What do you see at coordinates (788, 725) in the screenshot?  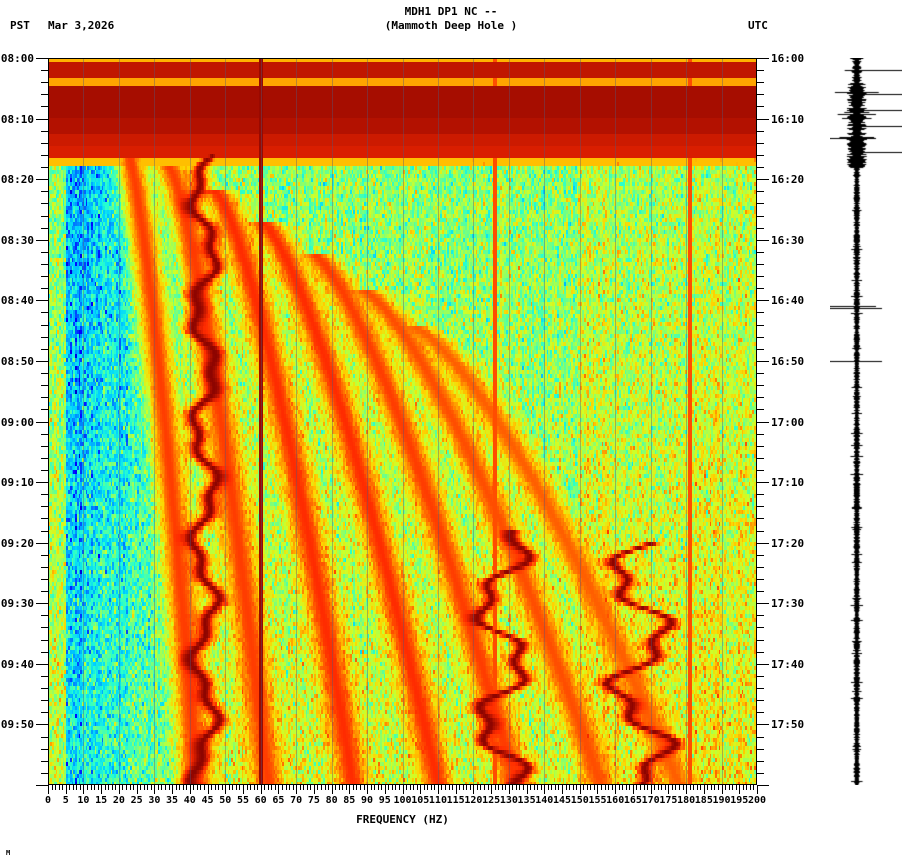 I see `right-time-label: 17:50` at bounding box center [788, 725].